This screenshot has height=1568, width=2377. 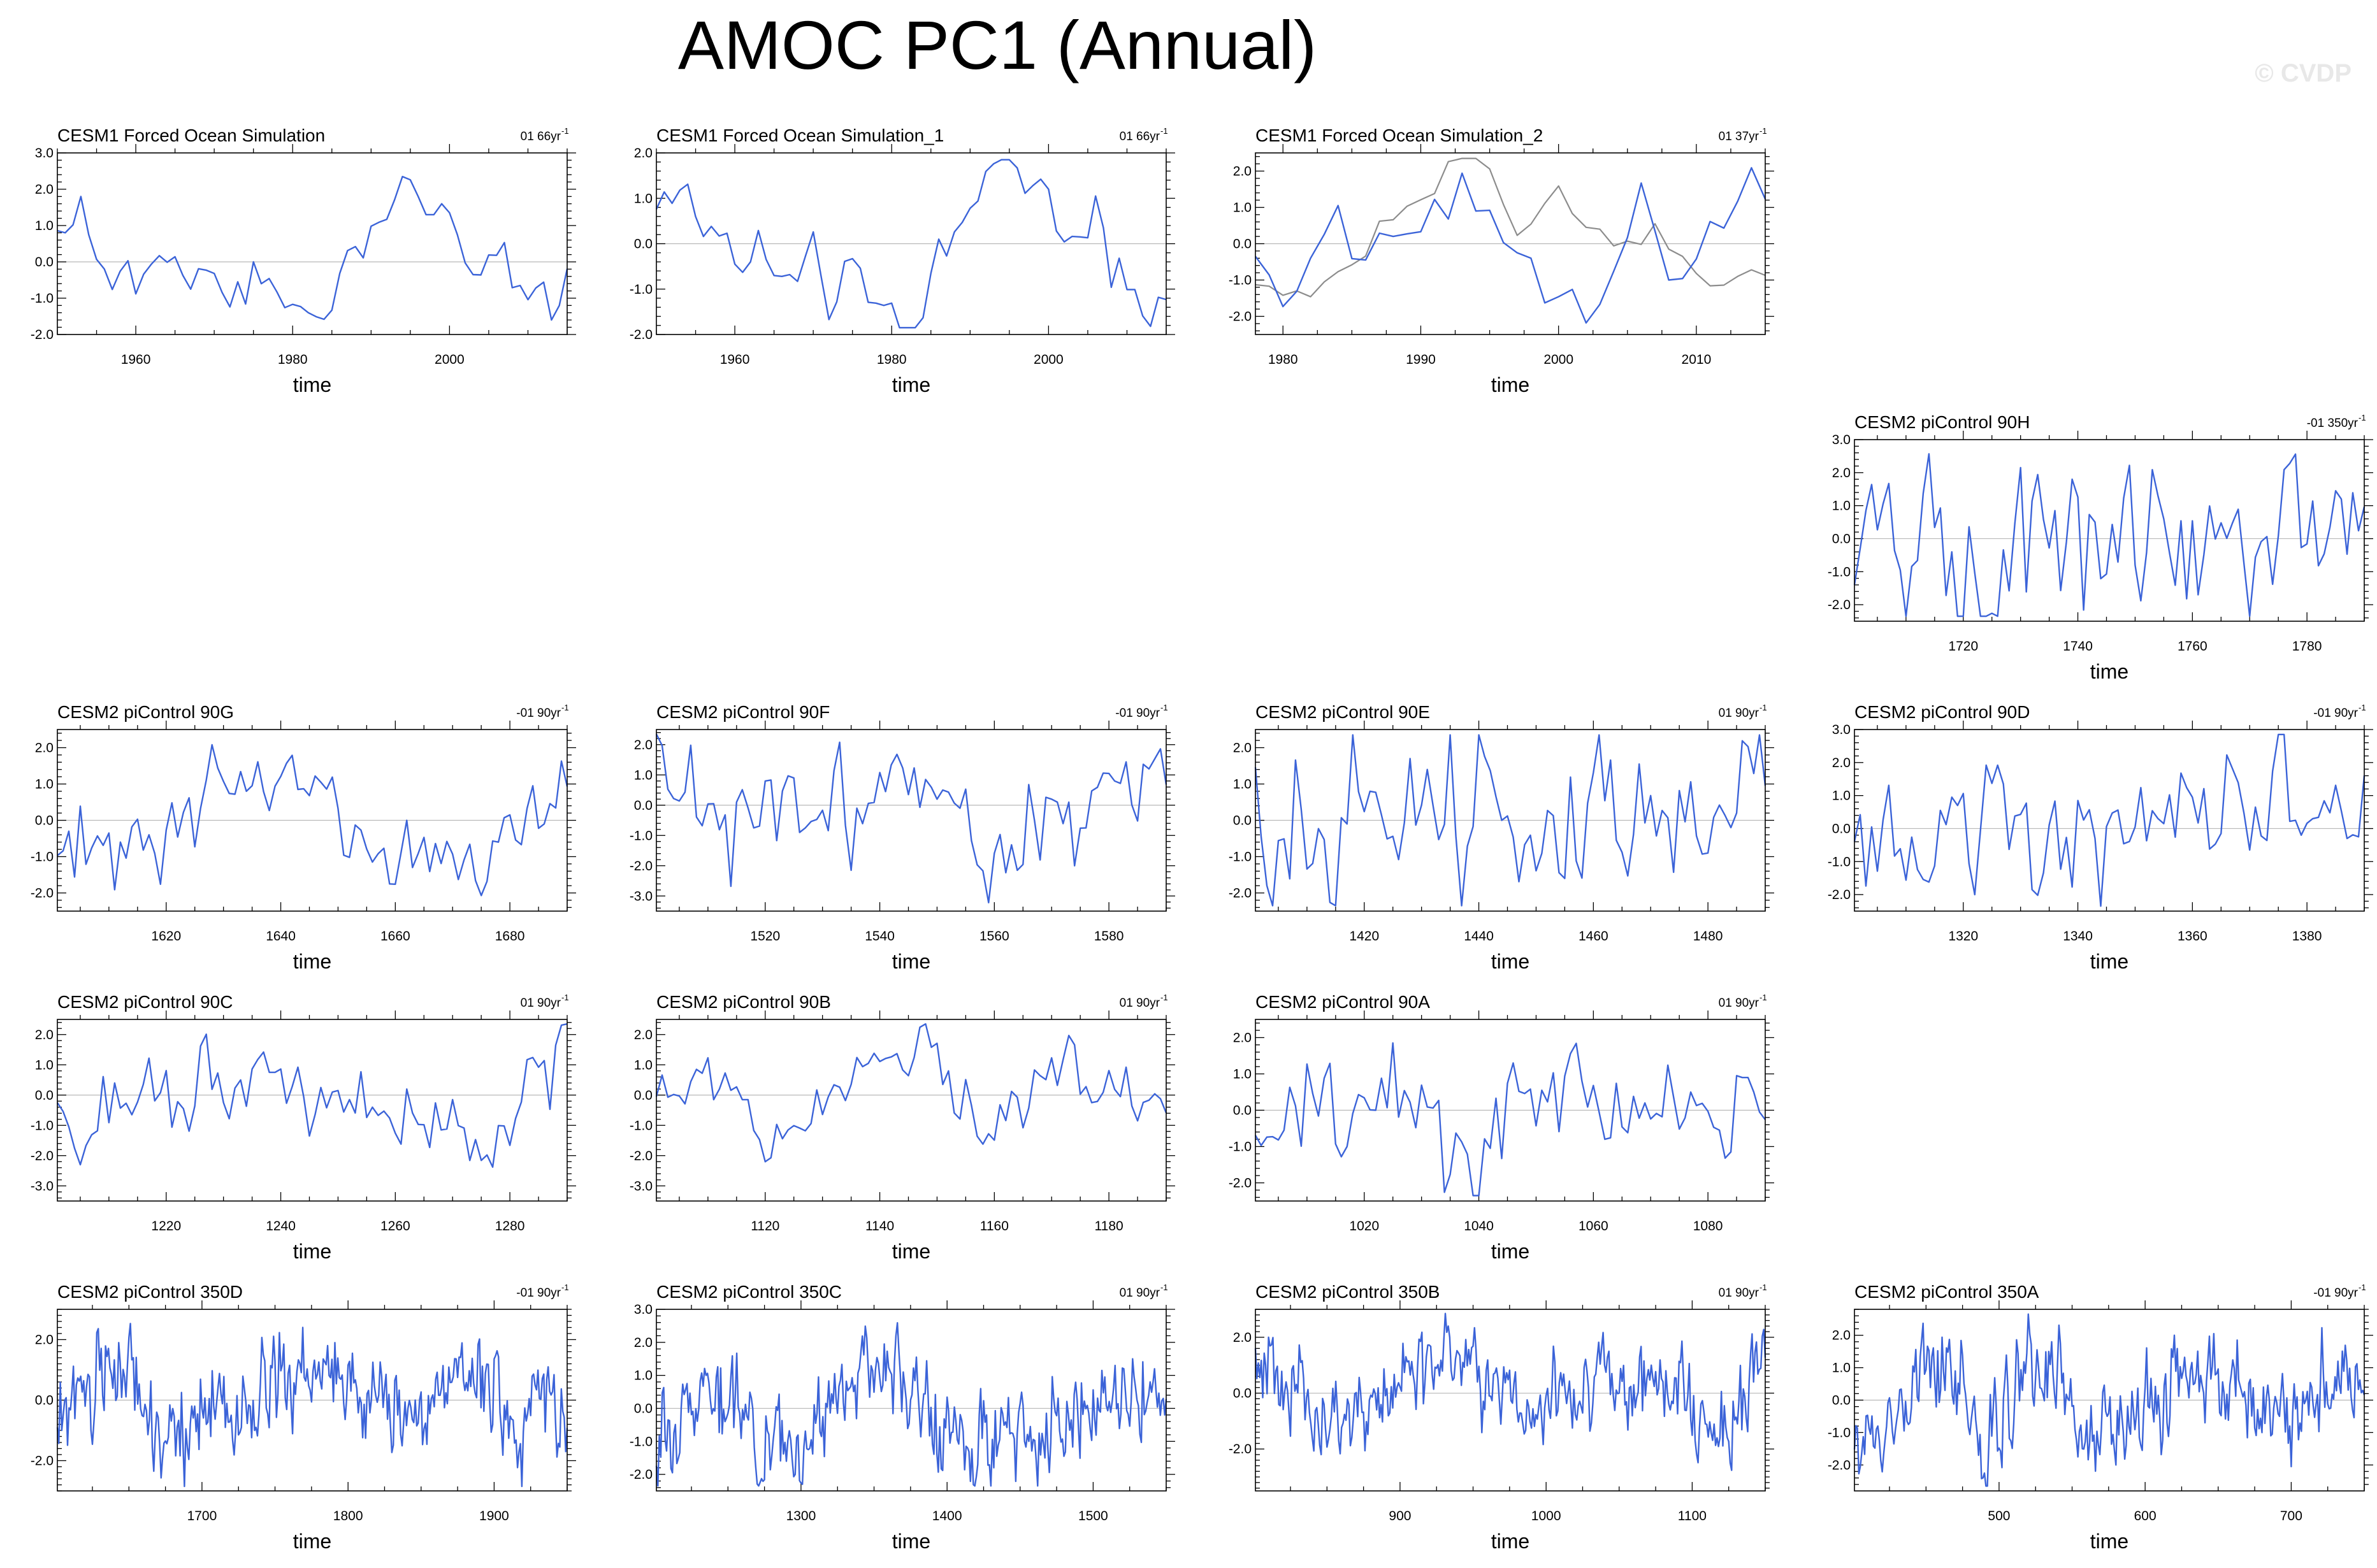 I want to click on panel-record-length: 01 37yr, so click(x=1739, y=136).